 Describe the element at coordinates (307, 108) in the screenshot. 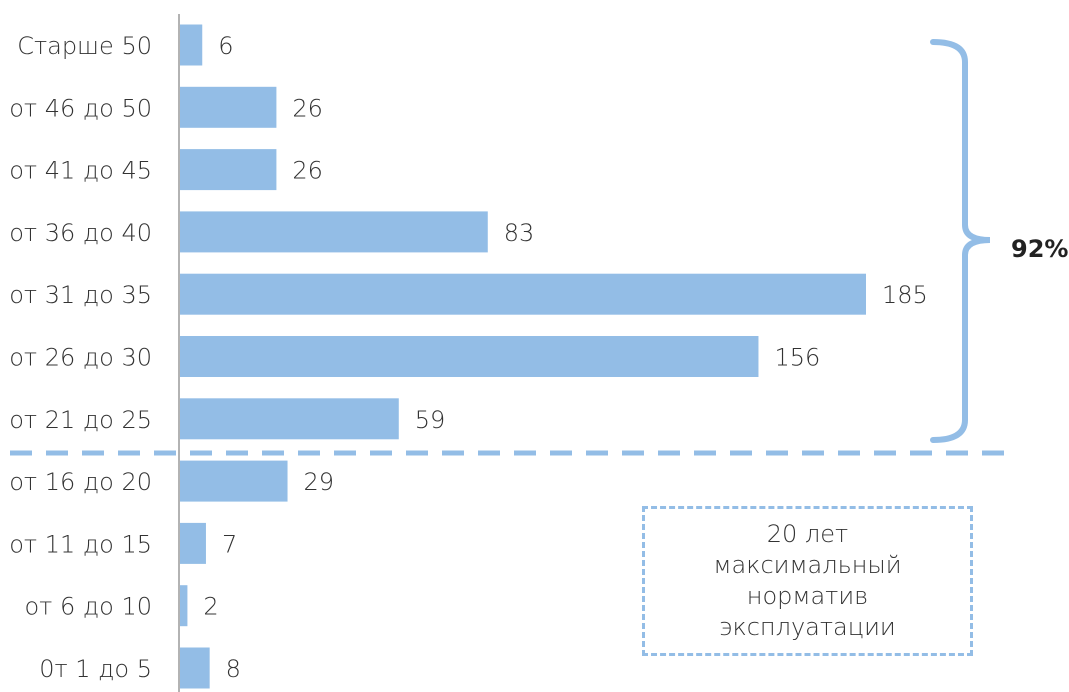

I see `value-label-1: 26` at that location.